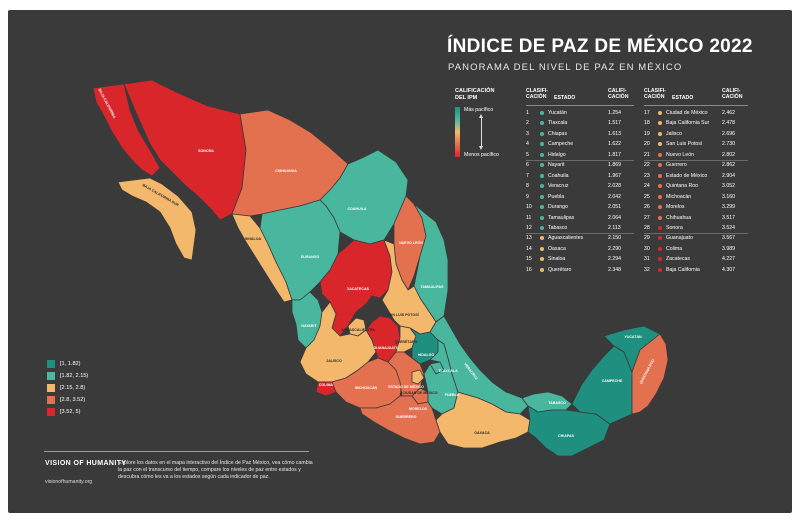 This screenshot has width=800, height=525. What do you see at coordinates (728, 196) in the screenshot?
I see `score-cell: 3.160` at bounding box center [728, 196].